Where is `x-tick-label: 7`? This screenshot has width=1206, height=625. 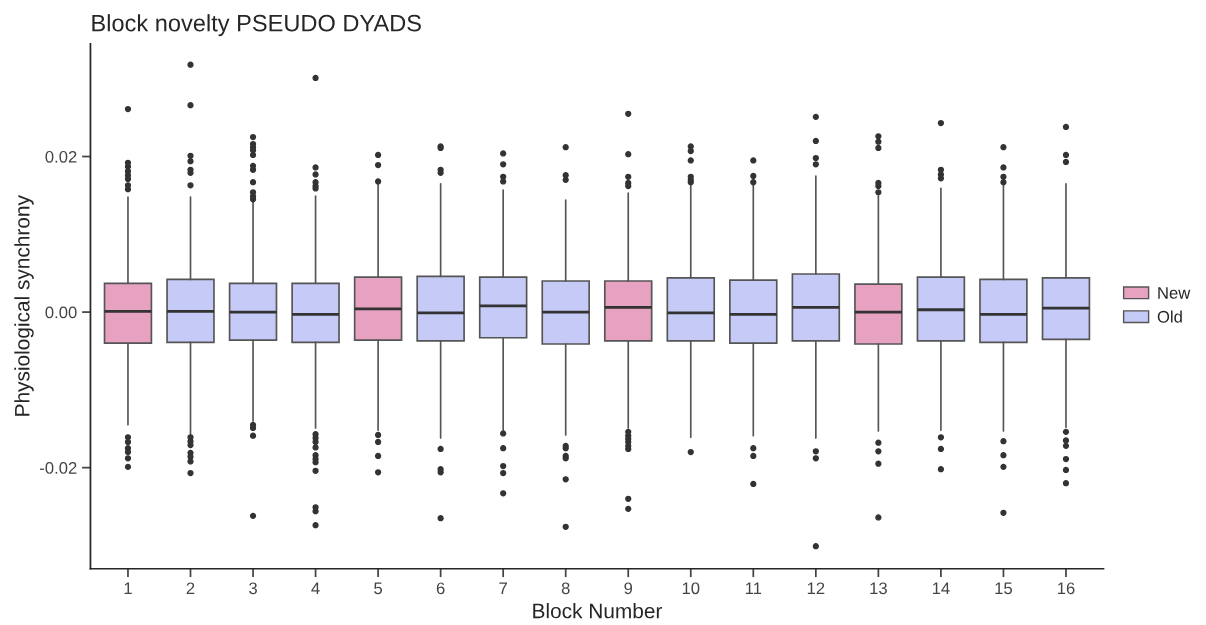
x-tick-label: 7 is located at coordinates (503, 588).